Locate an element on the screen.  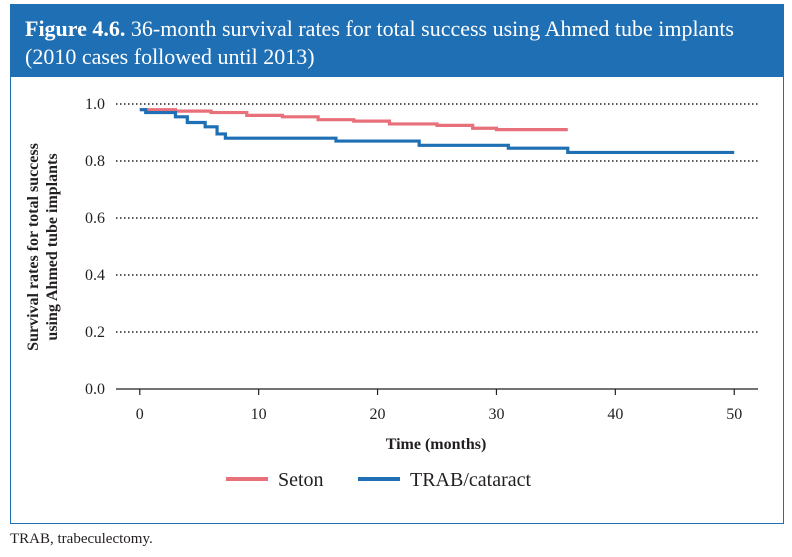
y-tick-label: 0.2 is located at coordinates (95, 332).